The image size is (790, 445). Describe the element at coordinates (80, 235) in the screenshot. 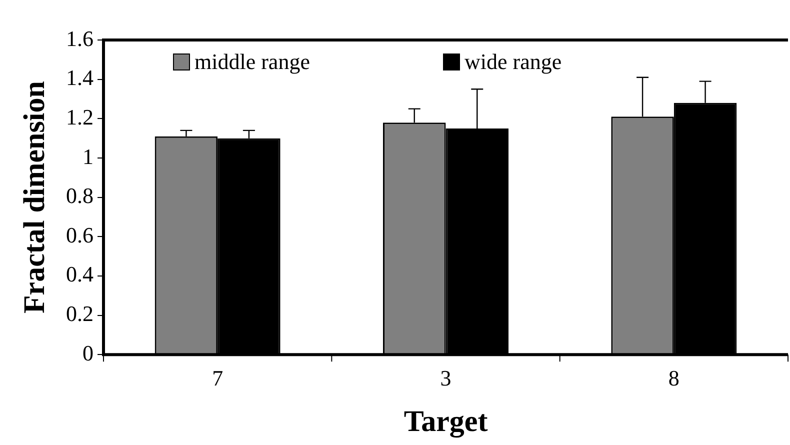

I see `y-tick-label: 0.6` at that location.